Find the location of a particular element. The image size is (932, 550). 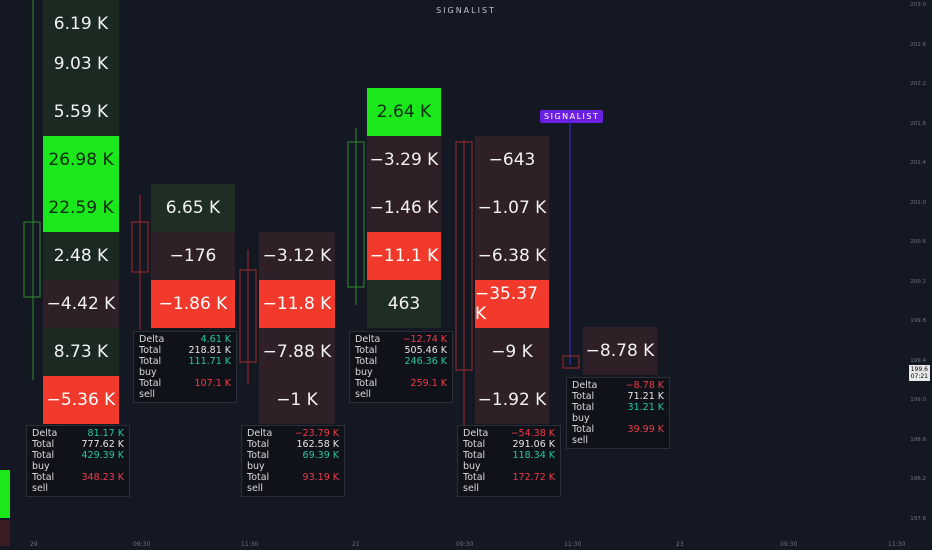

signalist-badge: SIGNALIST is located at coordinates (572, 116).